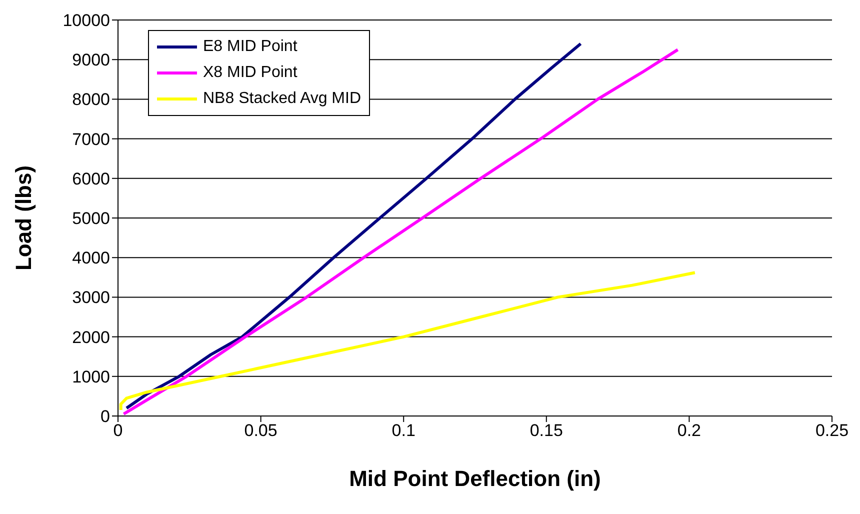 The image size is (860, 514). What do you see at coordinates (832, 430) in the screenshot?
I see `x-tick-label: 0.25` at bounding box center [832, 430].